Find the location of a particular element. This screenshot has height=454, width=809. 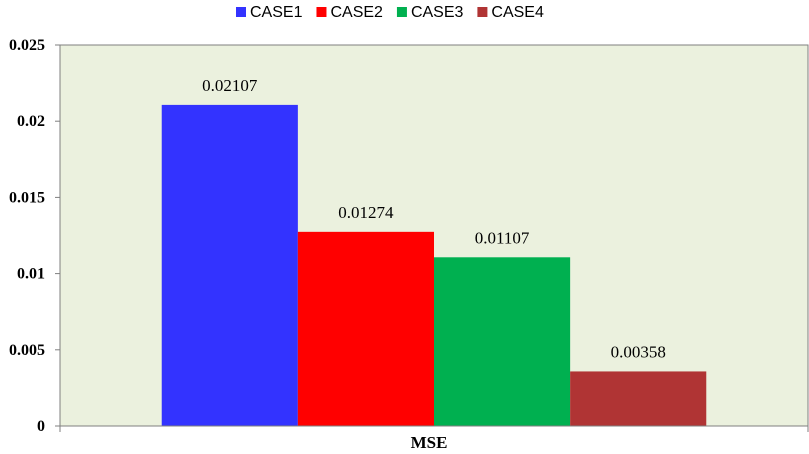

bar-case3 is located at coordinates (502, 341).